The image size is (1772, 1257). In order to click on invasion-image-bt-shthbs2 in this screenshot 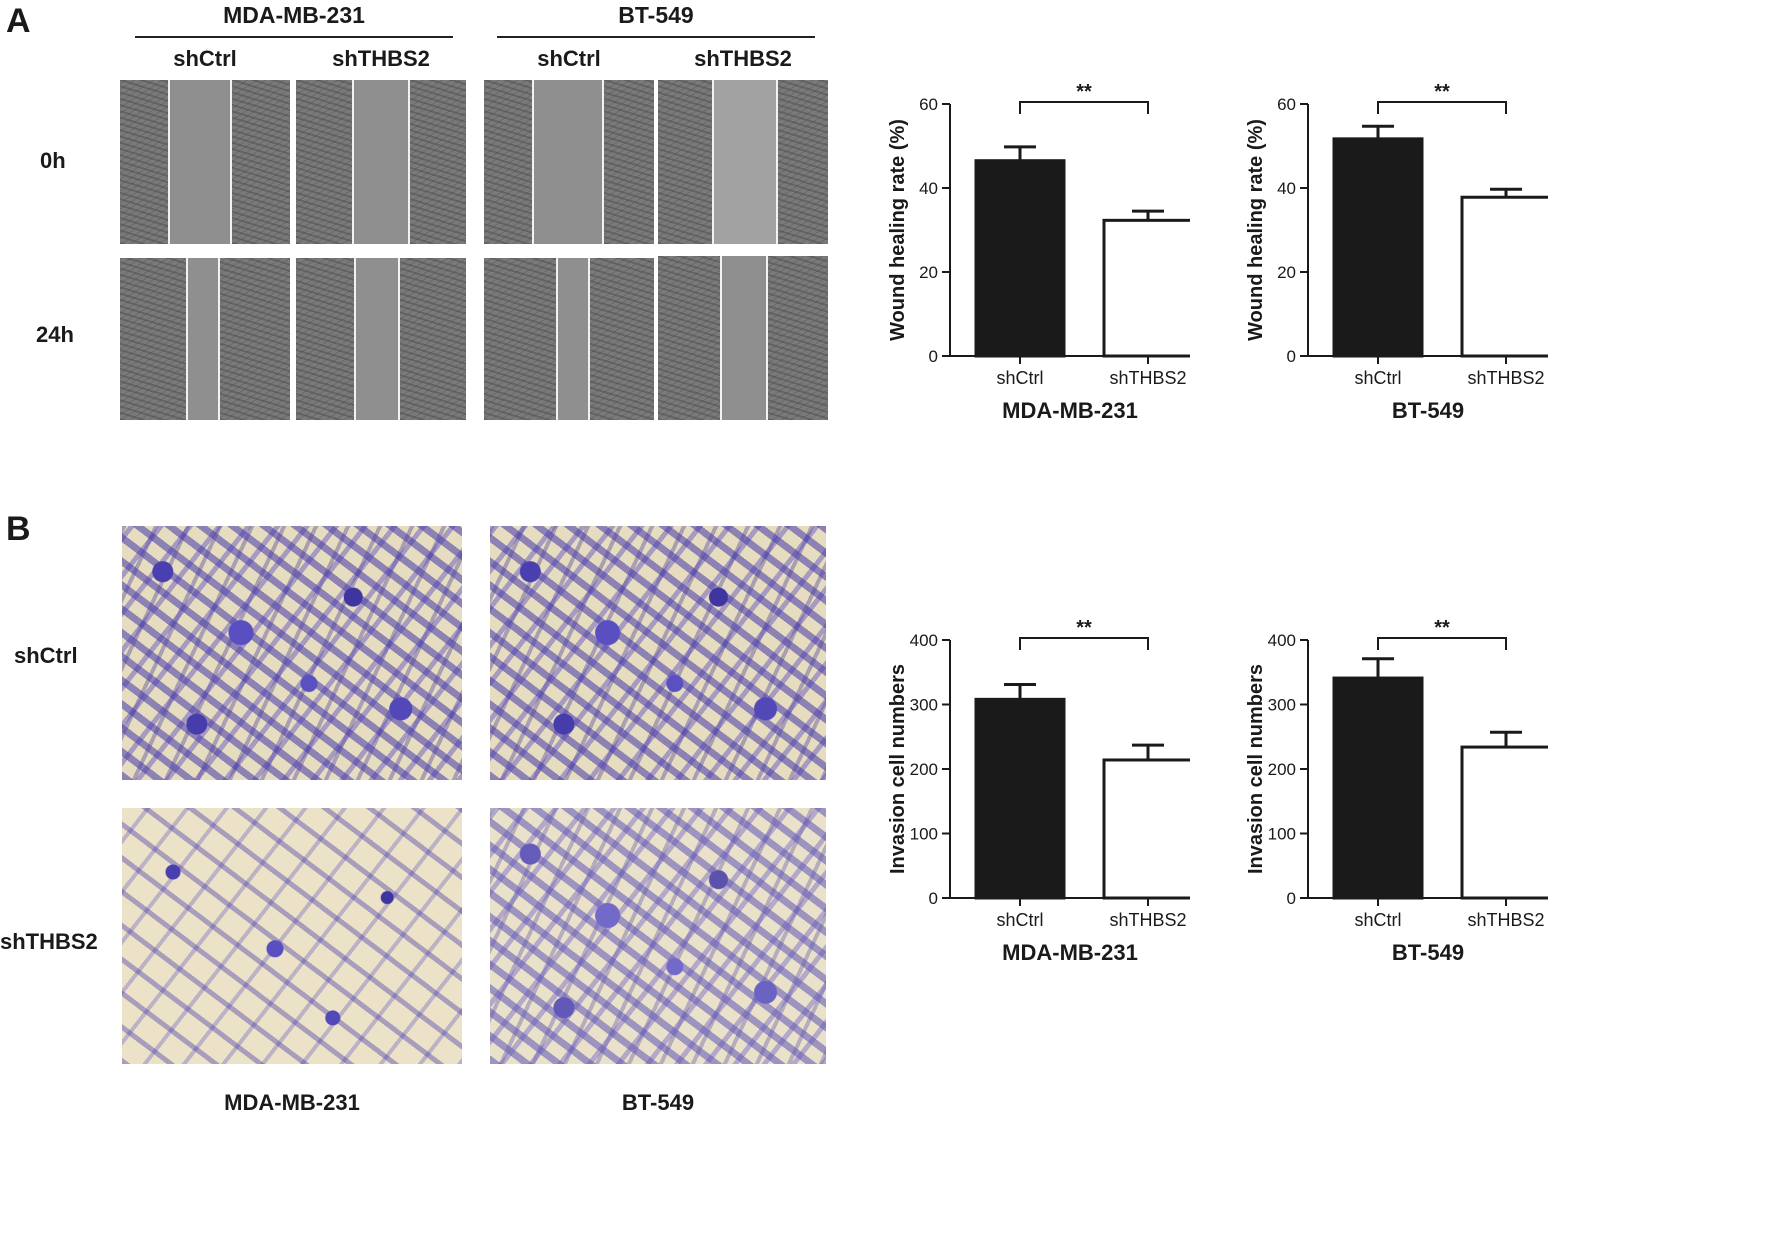, I will do `click(658, 936)`.